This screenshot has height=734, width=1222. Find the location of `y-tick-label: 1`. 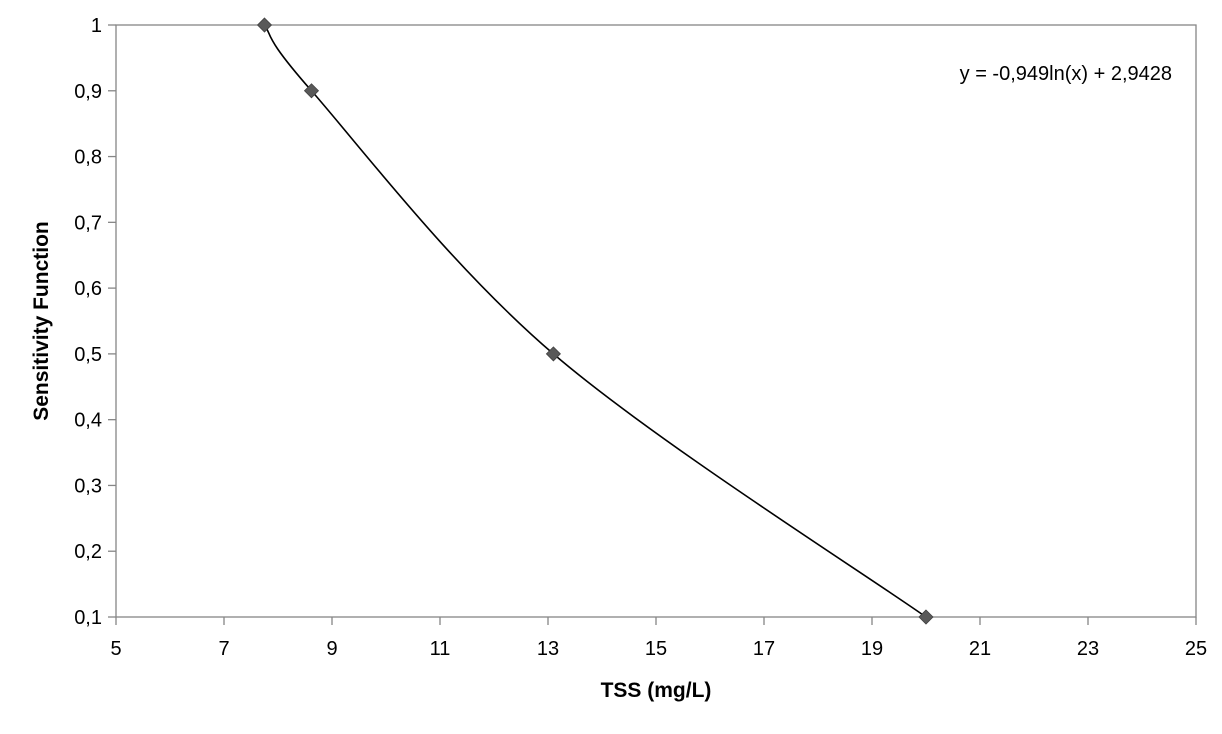

y-tick-label: 1 is located at coordinates (96, 26).